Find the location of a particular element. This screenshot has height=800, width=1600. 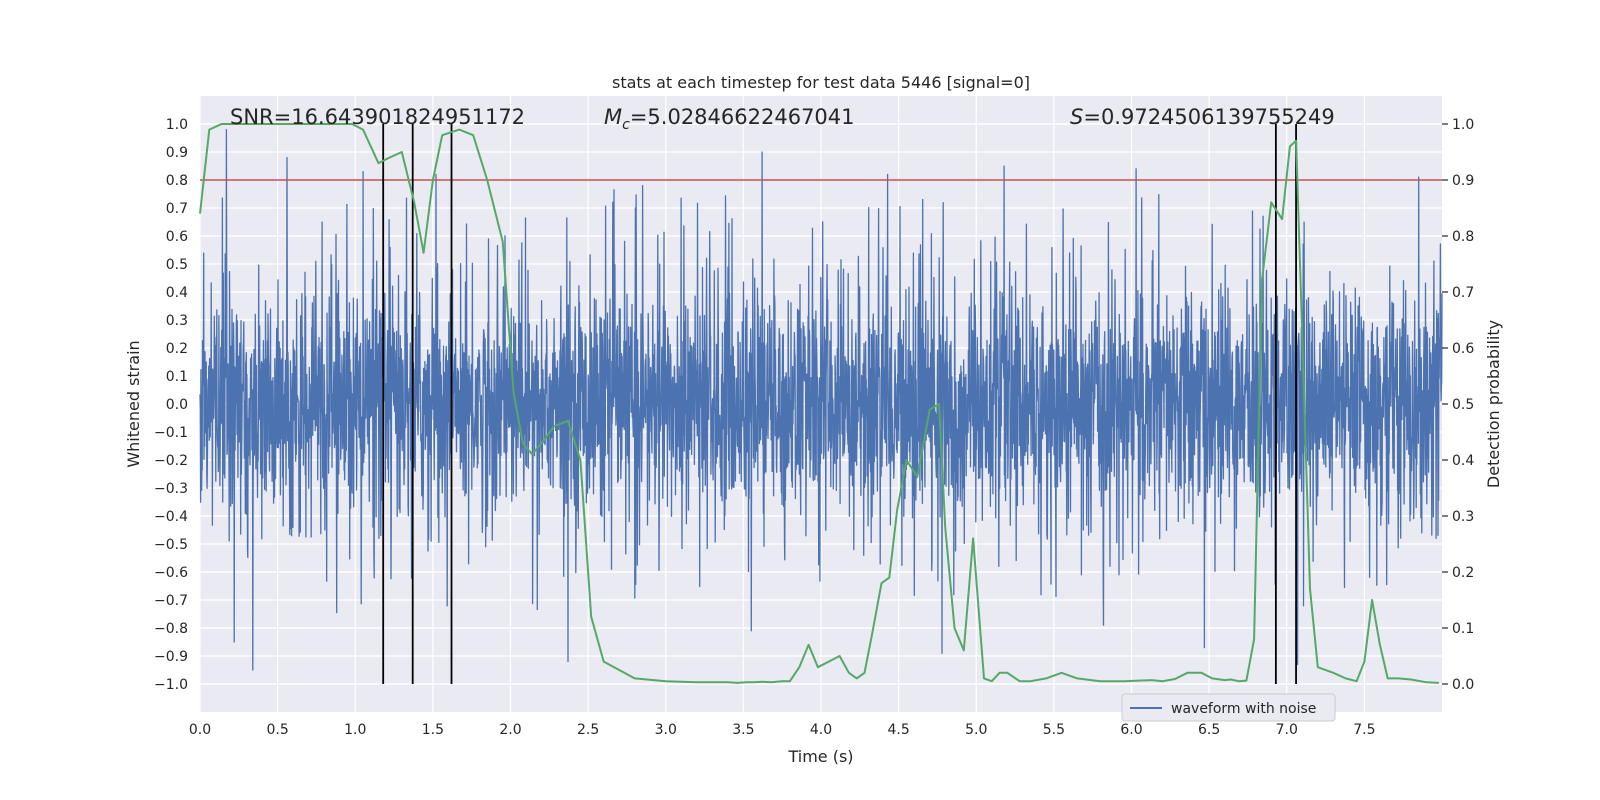

x-axis-label: Time (s) is located at coordinates (820, 756).